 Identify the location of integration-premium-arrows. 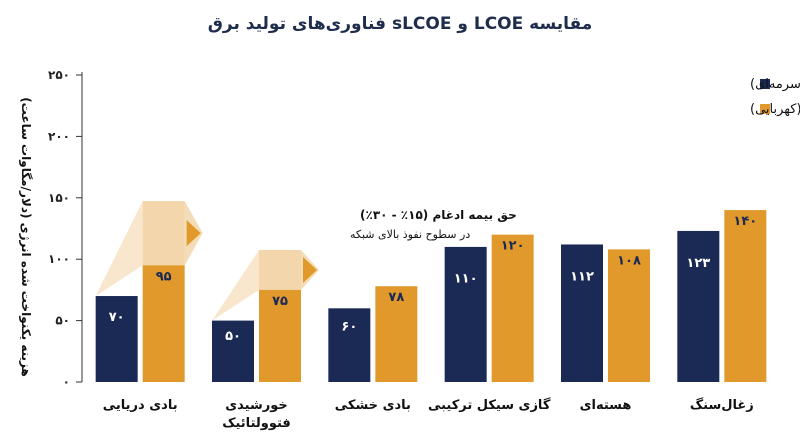
(207, 261).